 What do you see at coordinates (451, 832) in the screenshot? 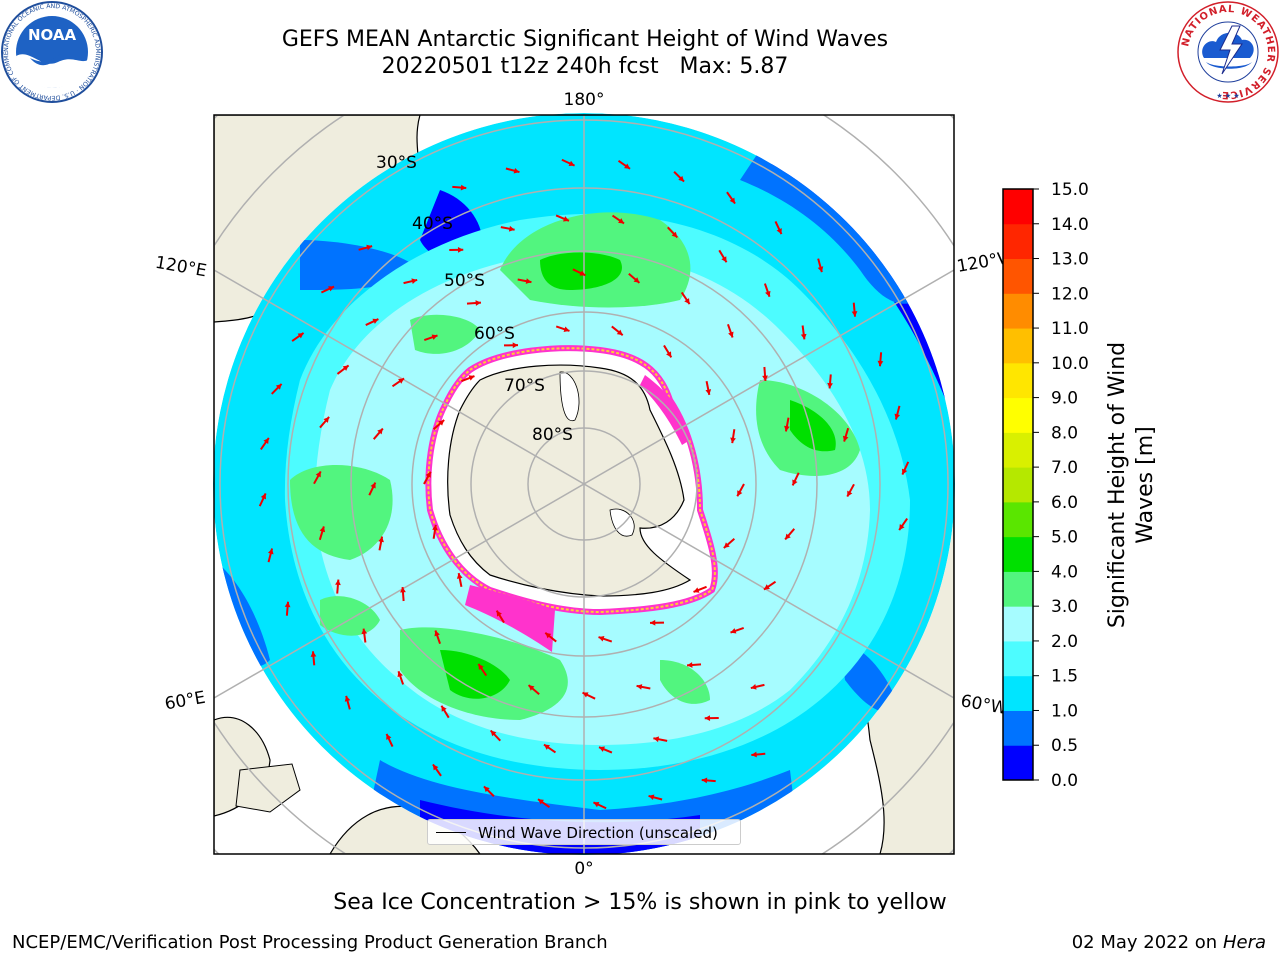
I see `legend-line-sample` at bounding box center [451, 832].